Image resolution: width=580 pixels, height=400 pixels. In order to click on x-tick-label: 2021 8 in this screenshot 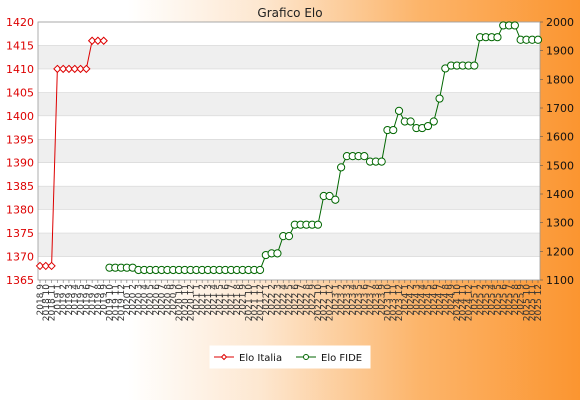, I will do `click(238, 300)`.